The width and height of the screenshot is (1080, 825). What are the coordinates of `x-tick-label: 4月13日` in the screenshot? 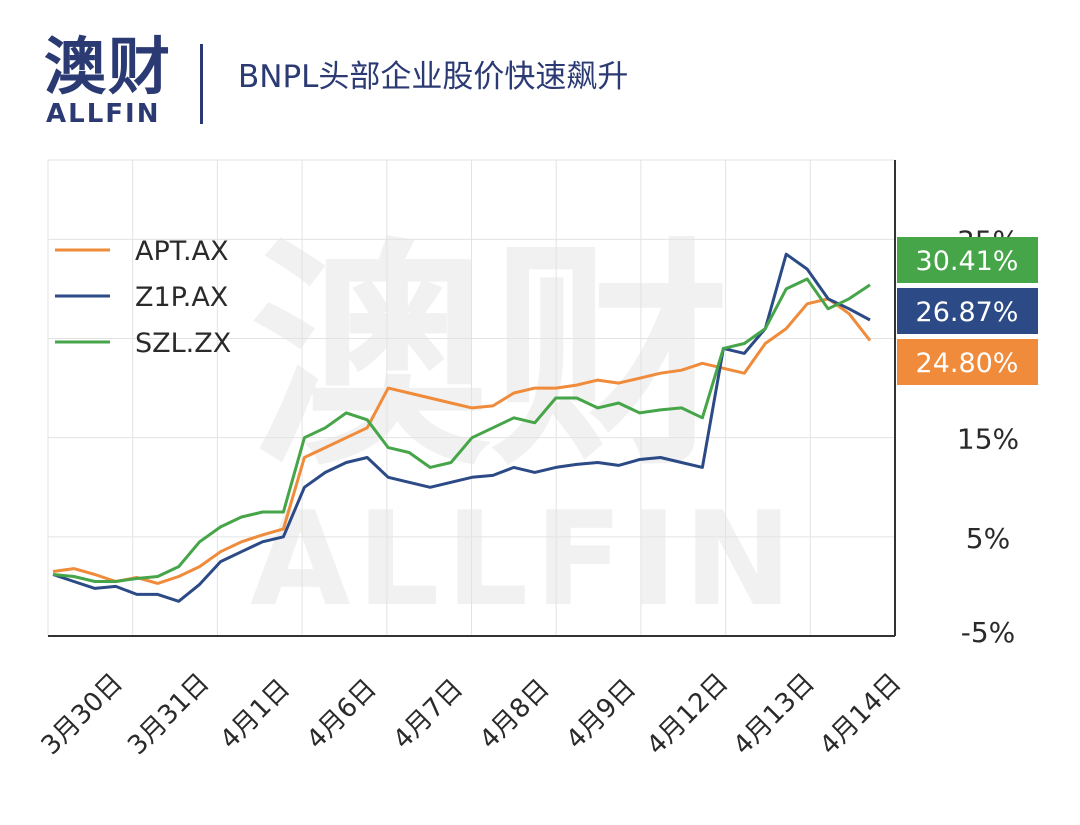 It's located at (774, 714).